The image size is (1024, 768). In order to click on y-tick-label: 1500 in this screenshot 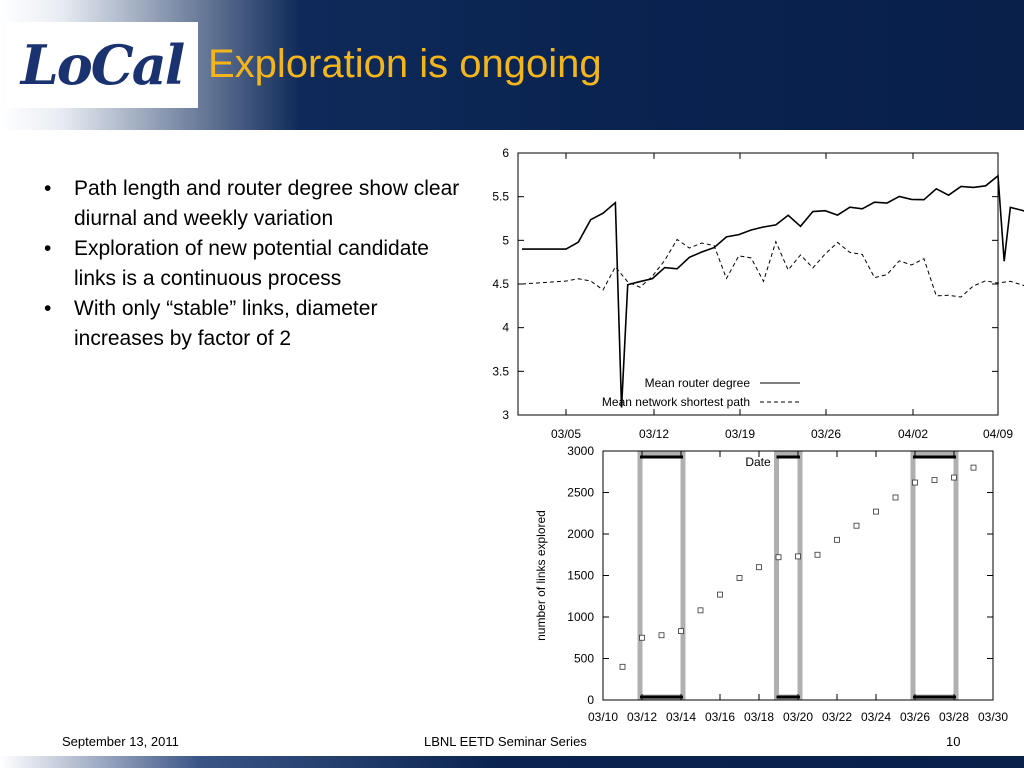, I will do `click(580, 576)`.